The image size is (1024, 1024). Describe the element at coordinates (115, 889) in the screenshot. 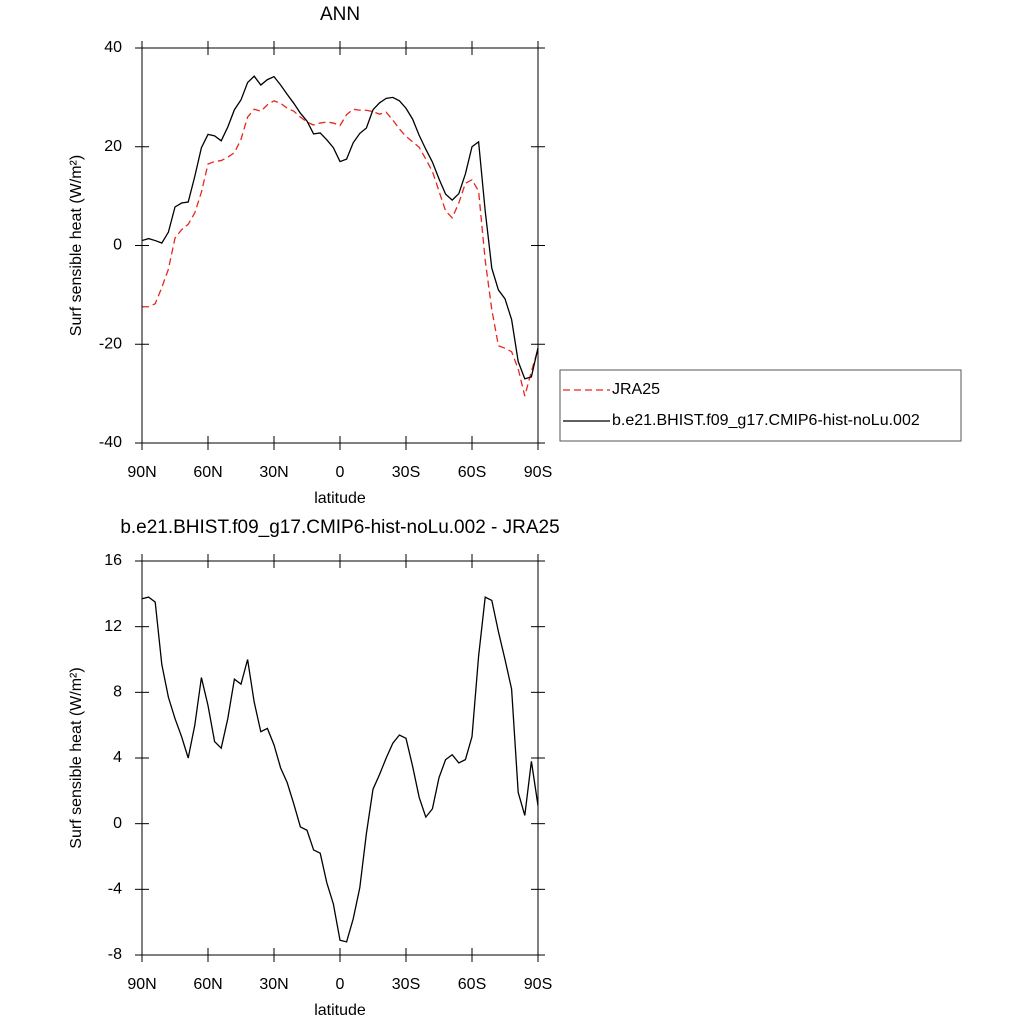

I see `y-tick-label: -4` at that location.